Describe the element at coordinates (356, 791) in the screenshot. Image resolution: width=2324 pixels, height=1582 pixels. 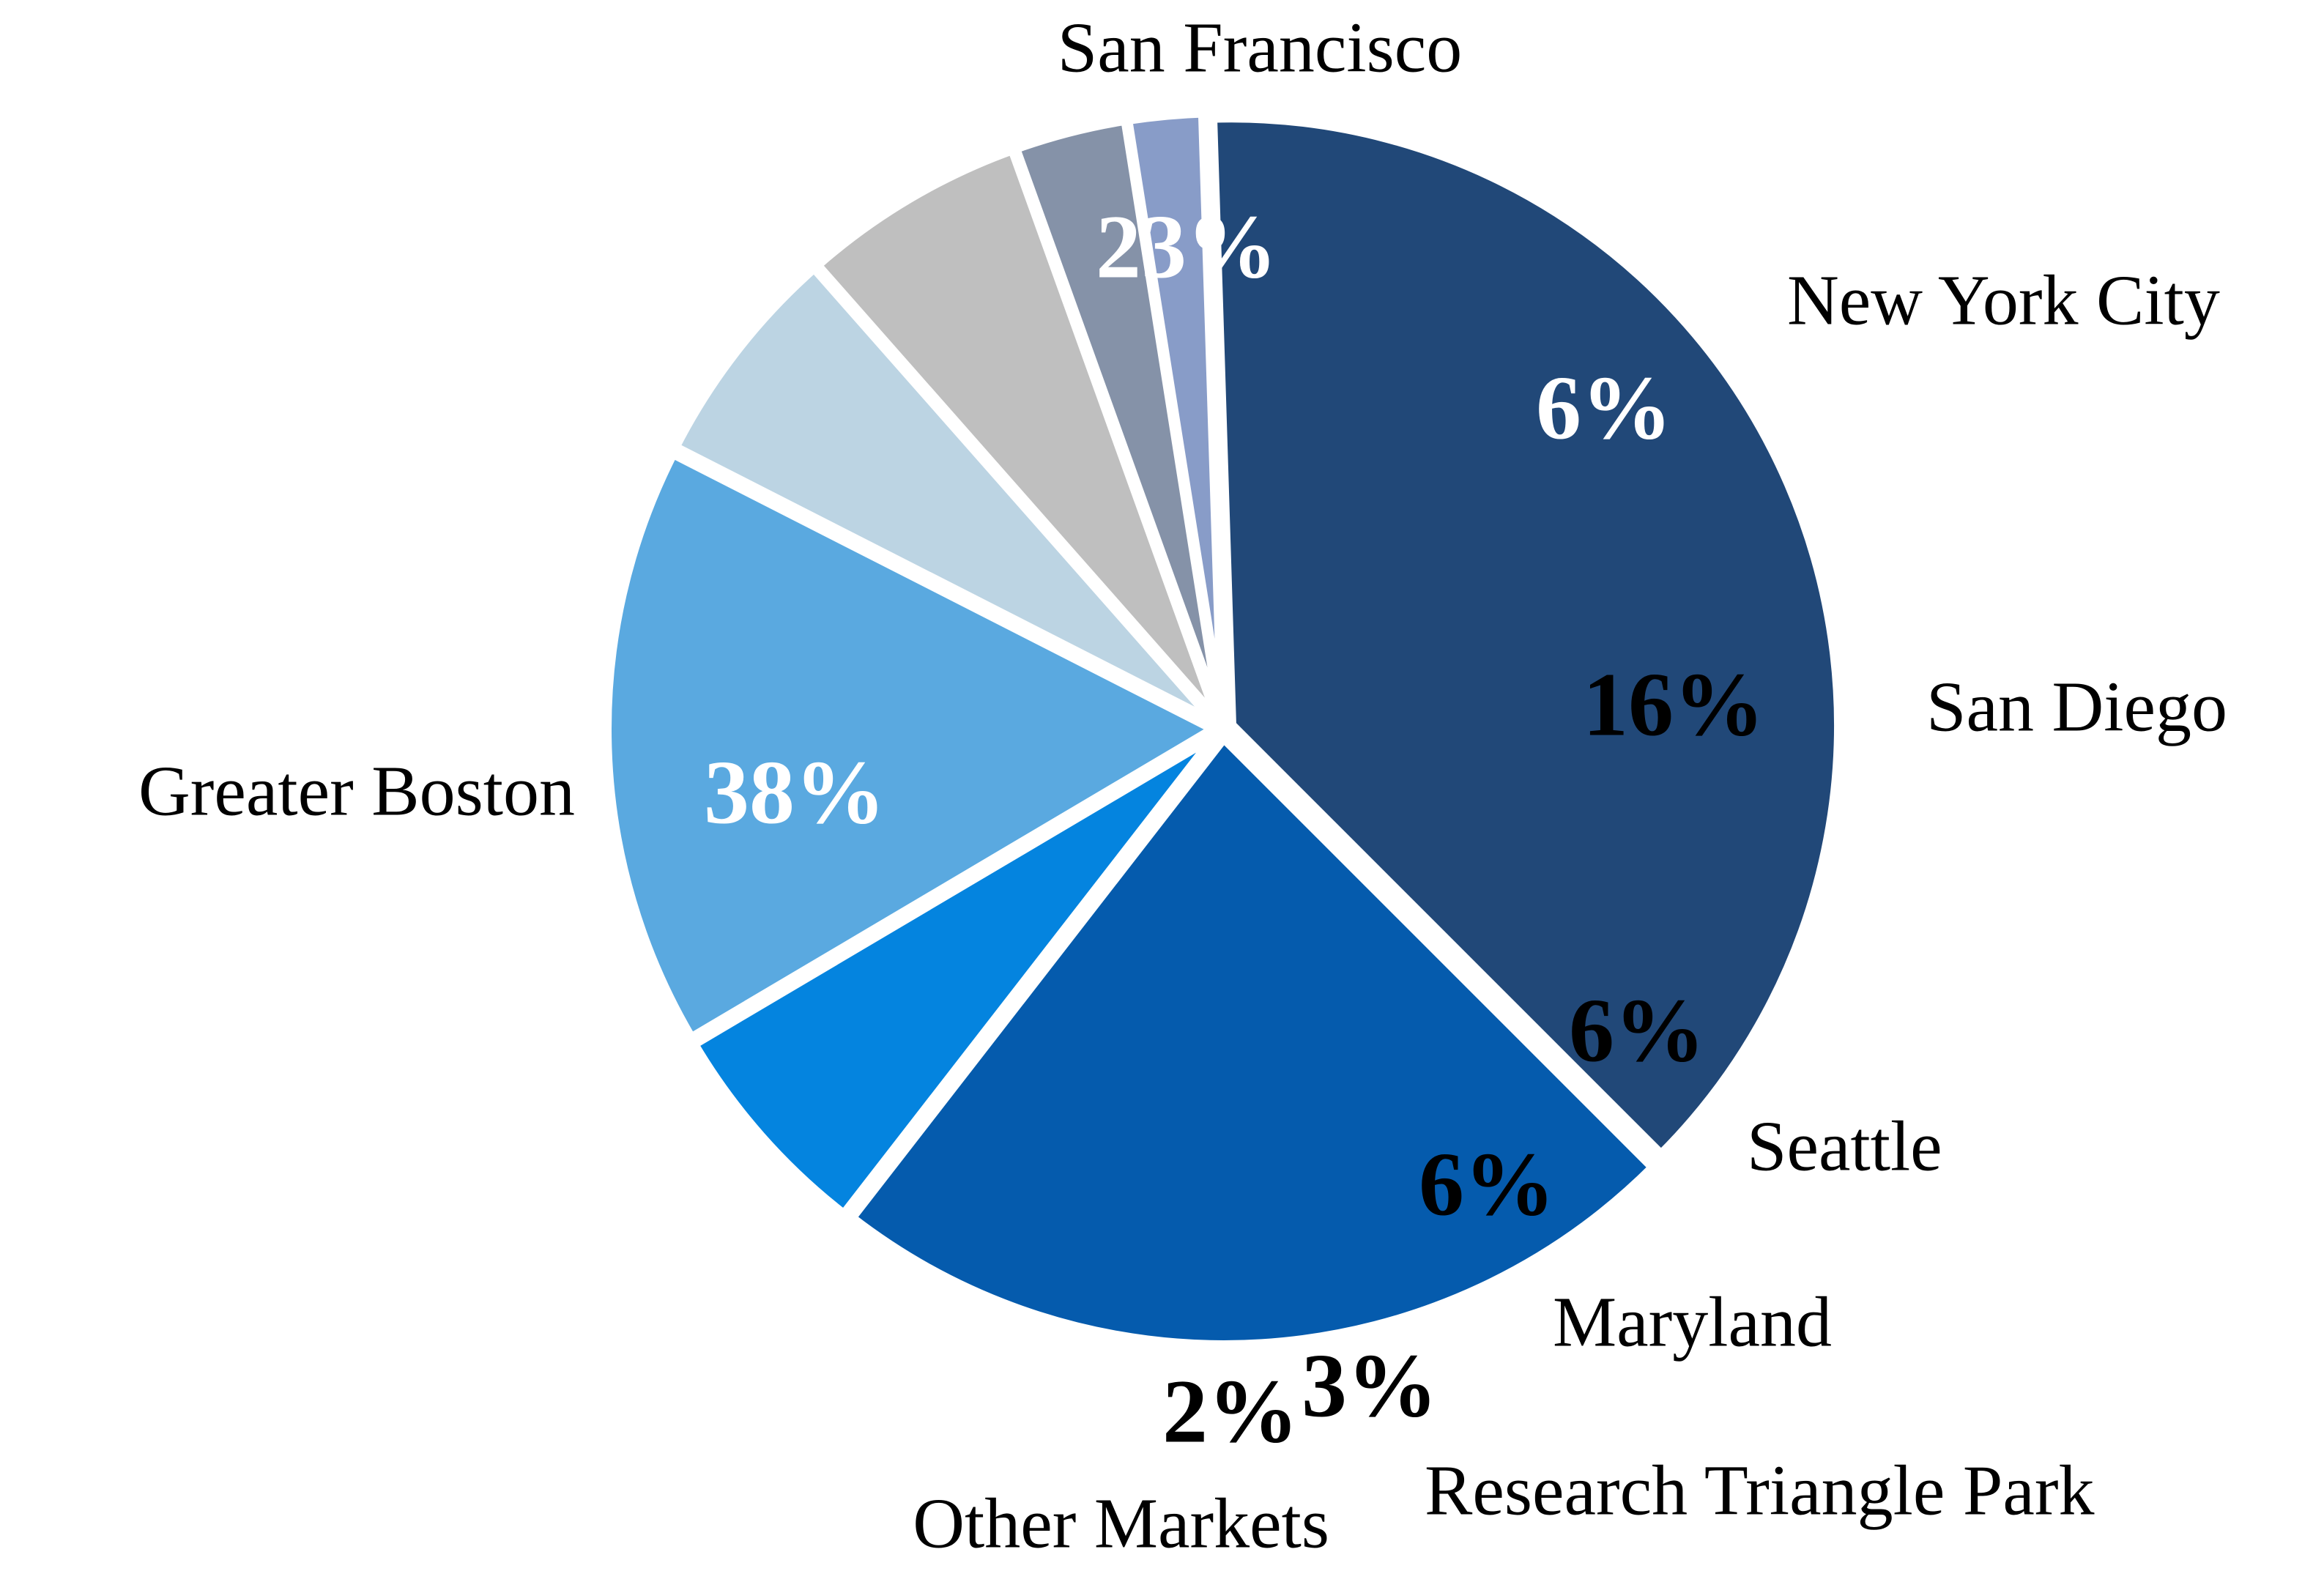
I see `category-label-greater-boston: Greater Boston` at that location.